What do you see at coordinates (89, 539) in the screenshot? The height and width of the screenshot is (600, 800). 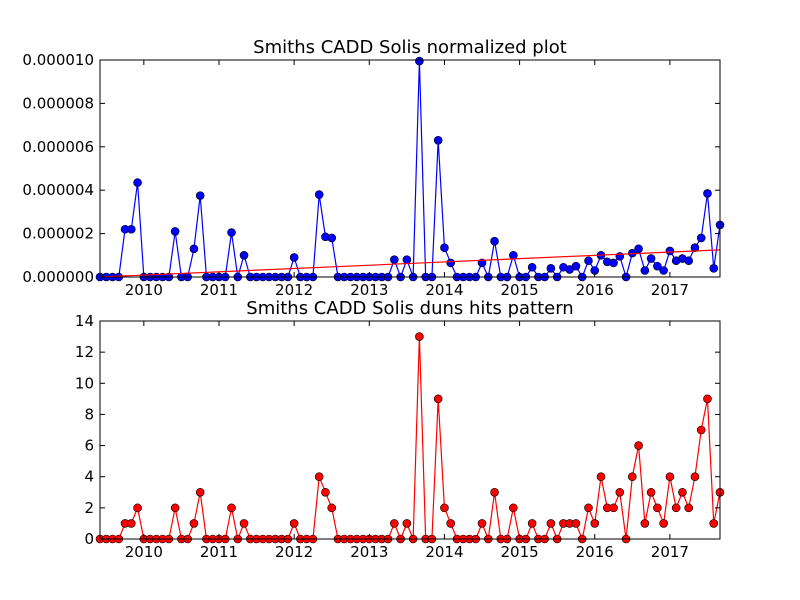 I see `y-tick-label: 0` at bounding box center [89, 539].